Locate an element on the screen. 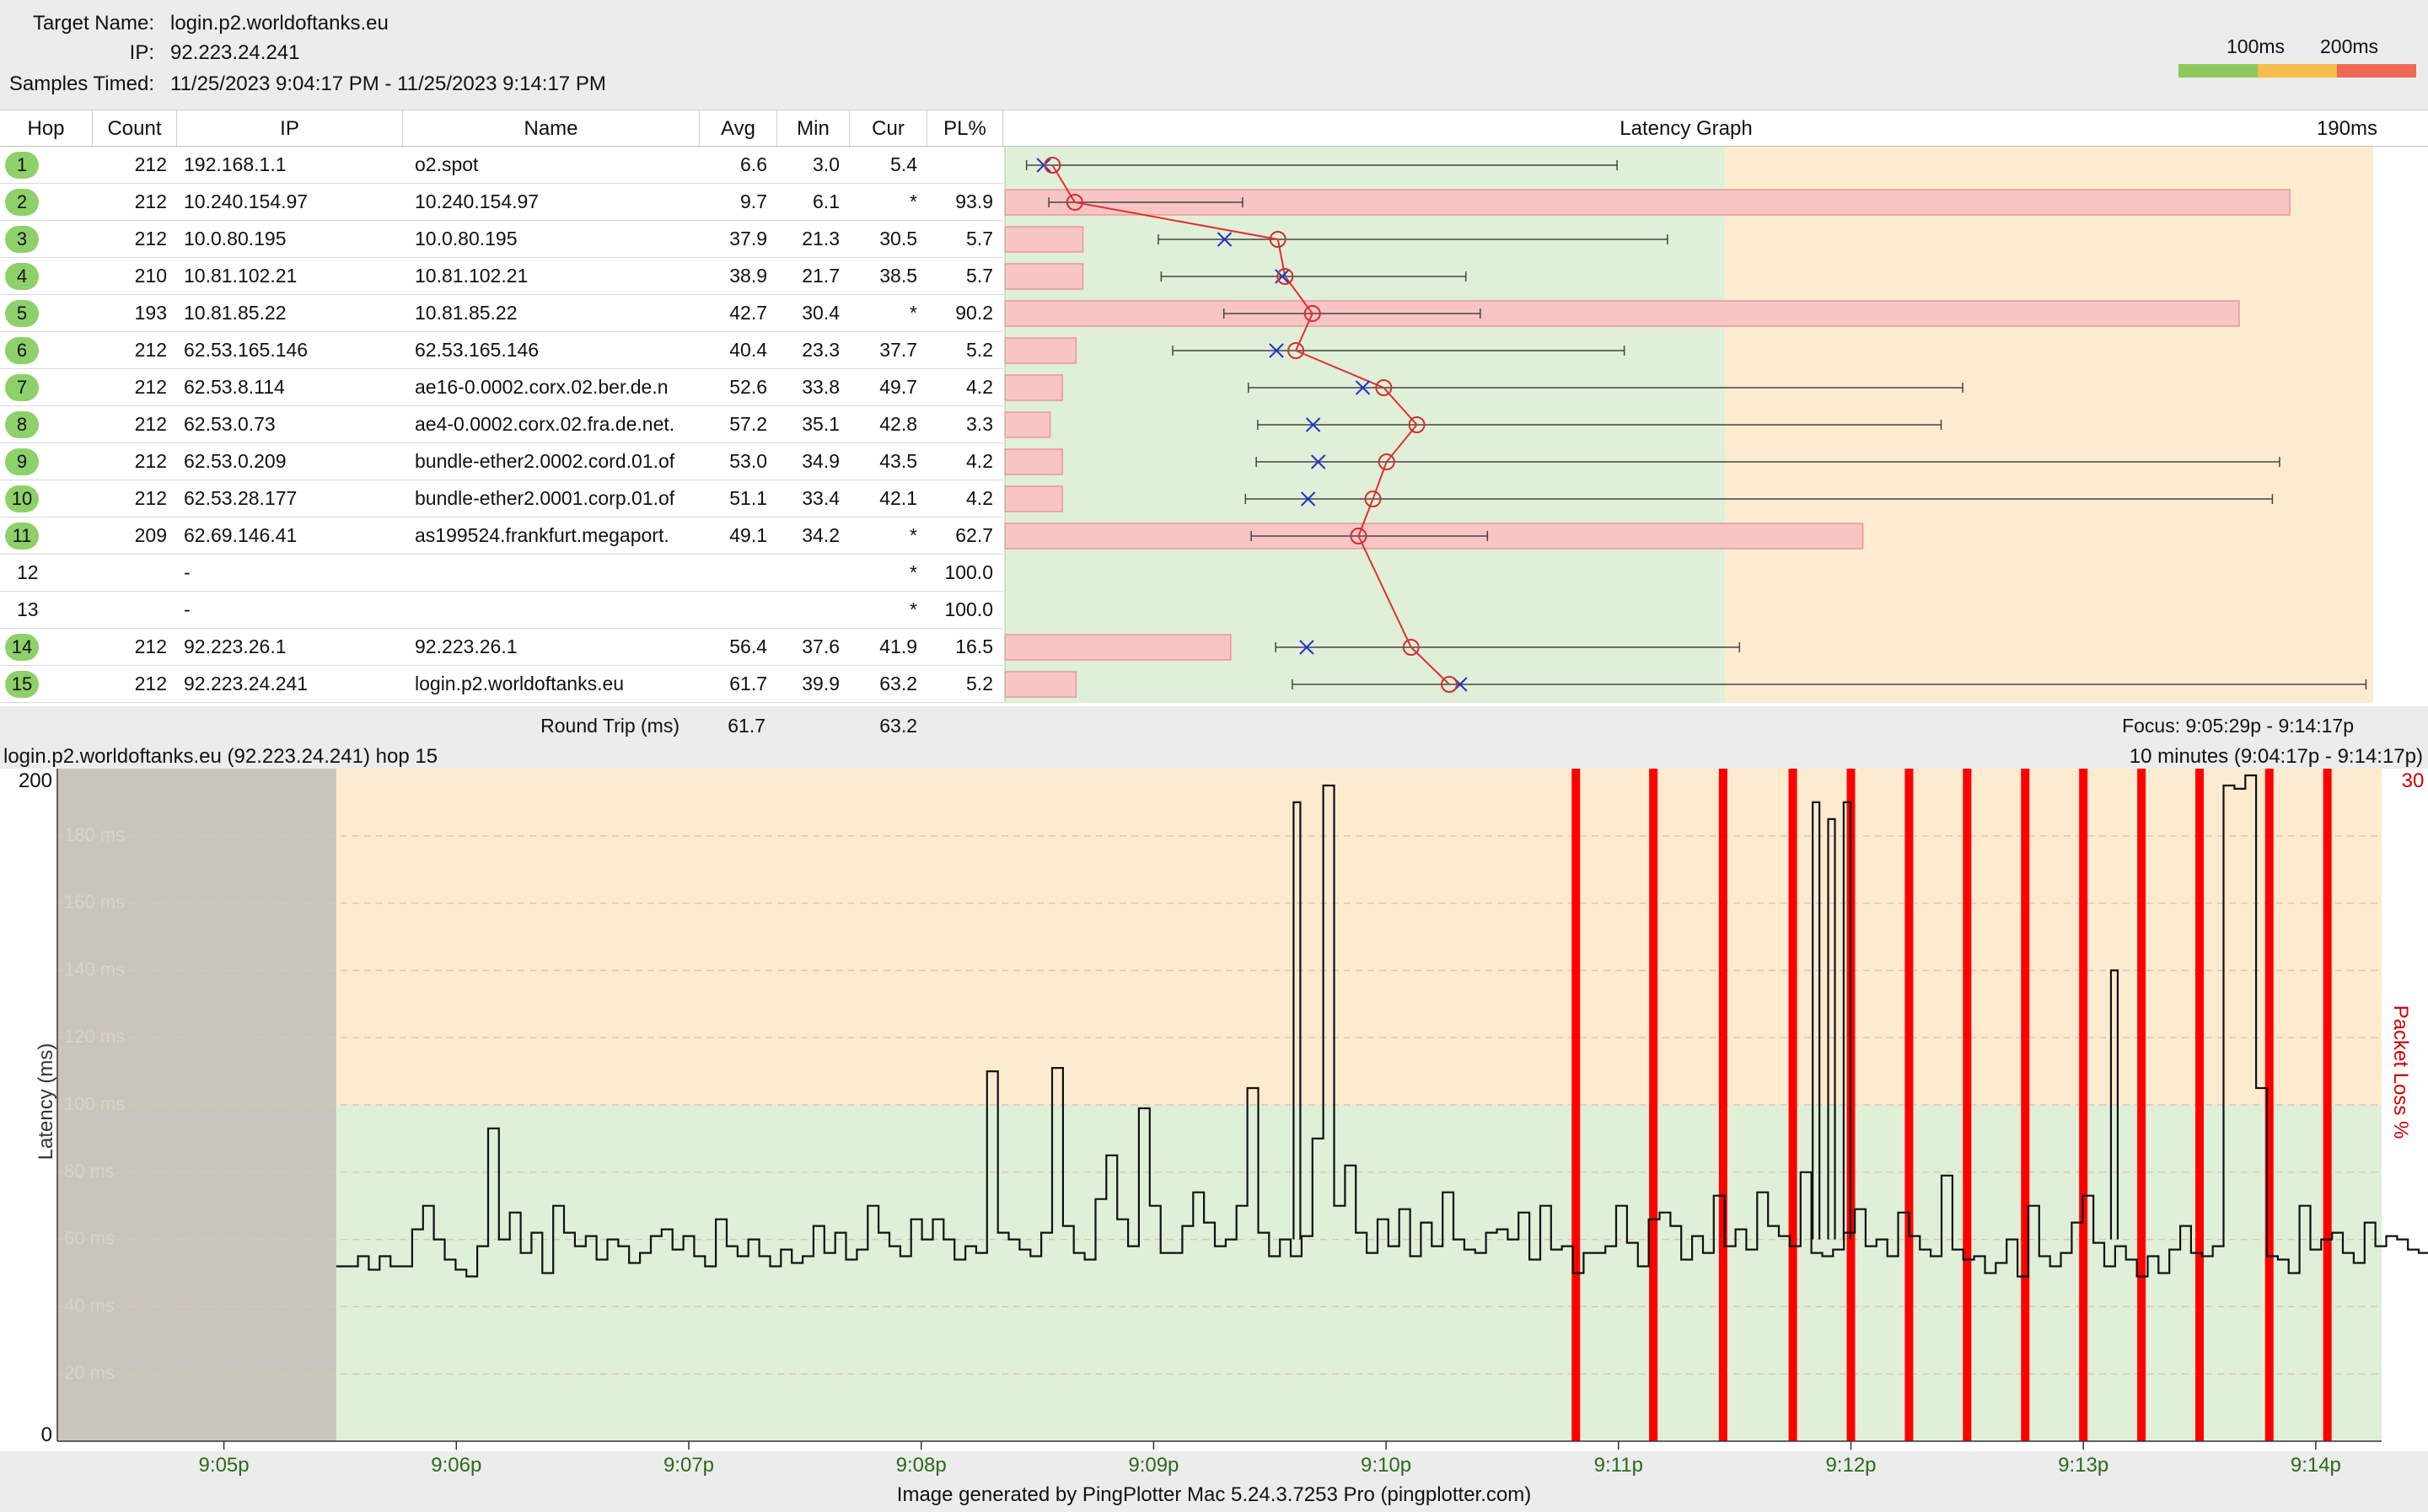  x-axis-tick-label: 9:07p is located at coordinates (689, 1465).